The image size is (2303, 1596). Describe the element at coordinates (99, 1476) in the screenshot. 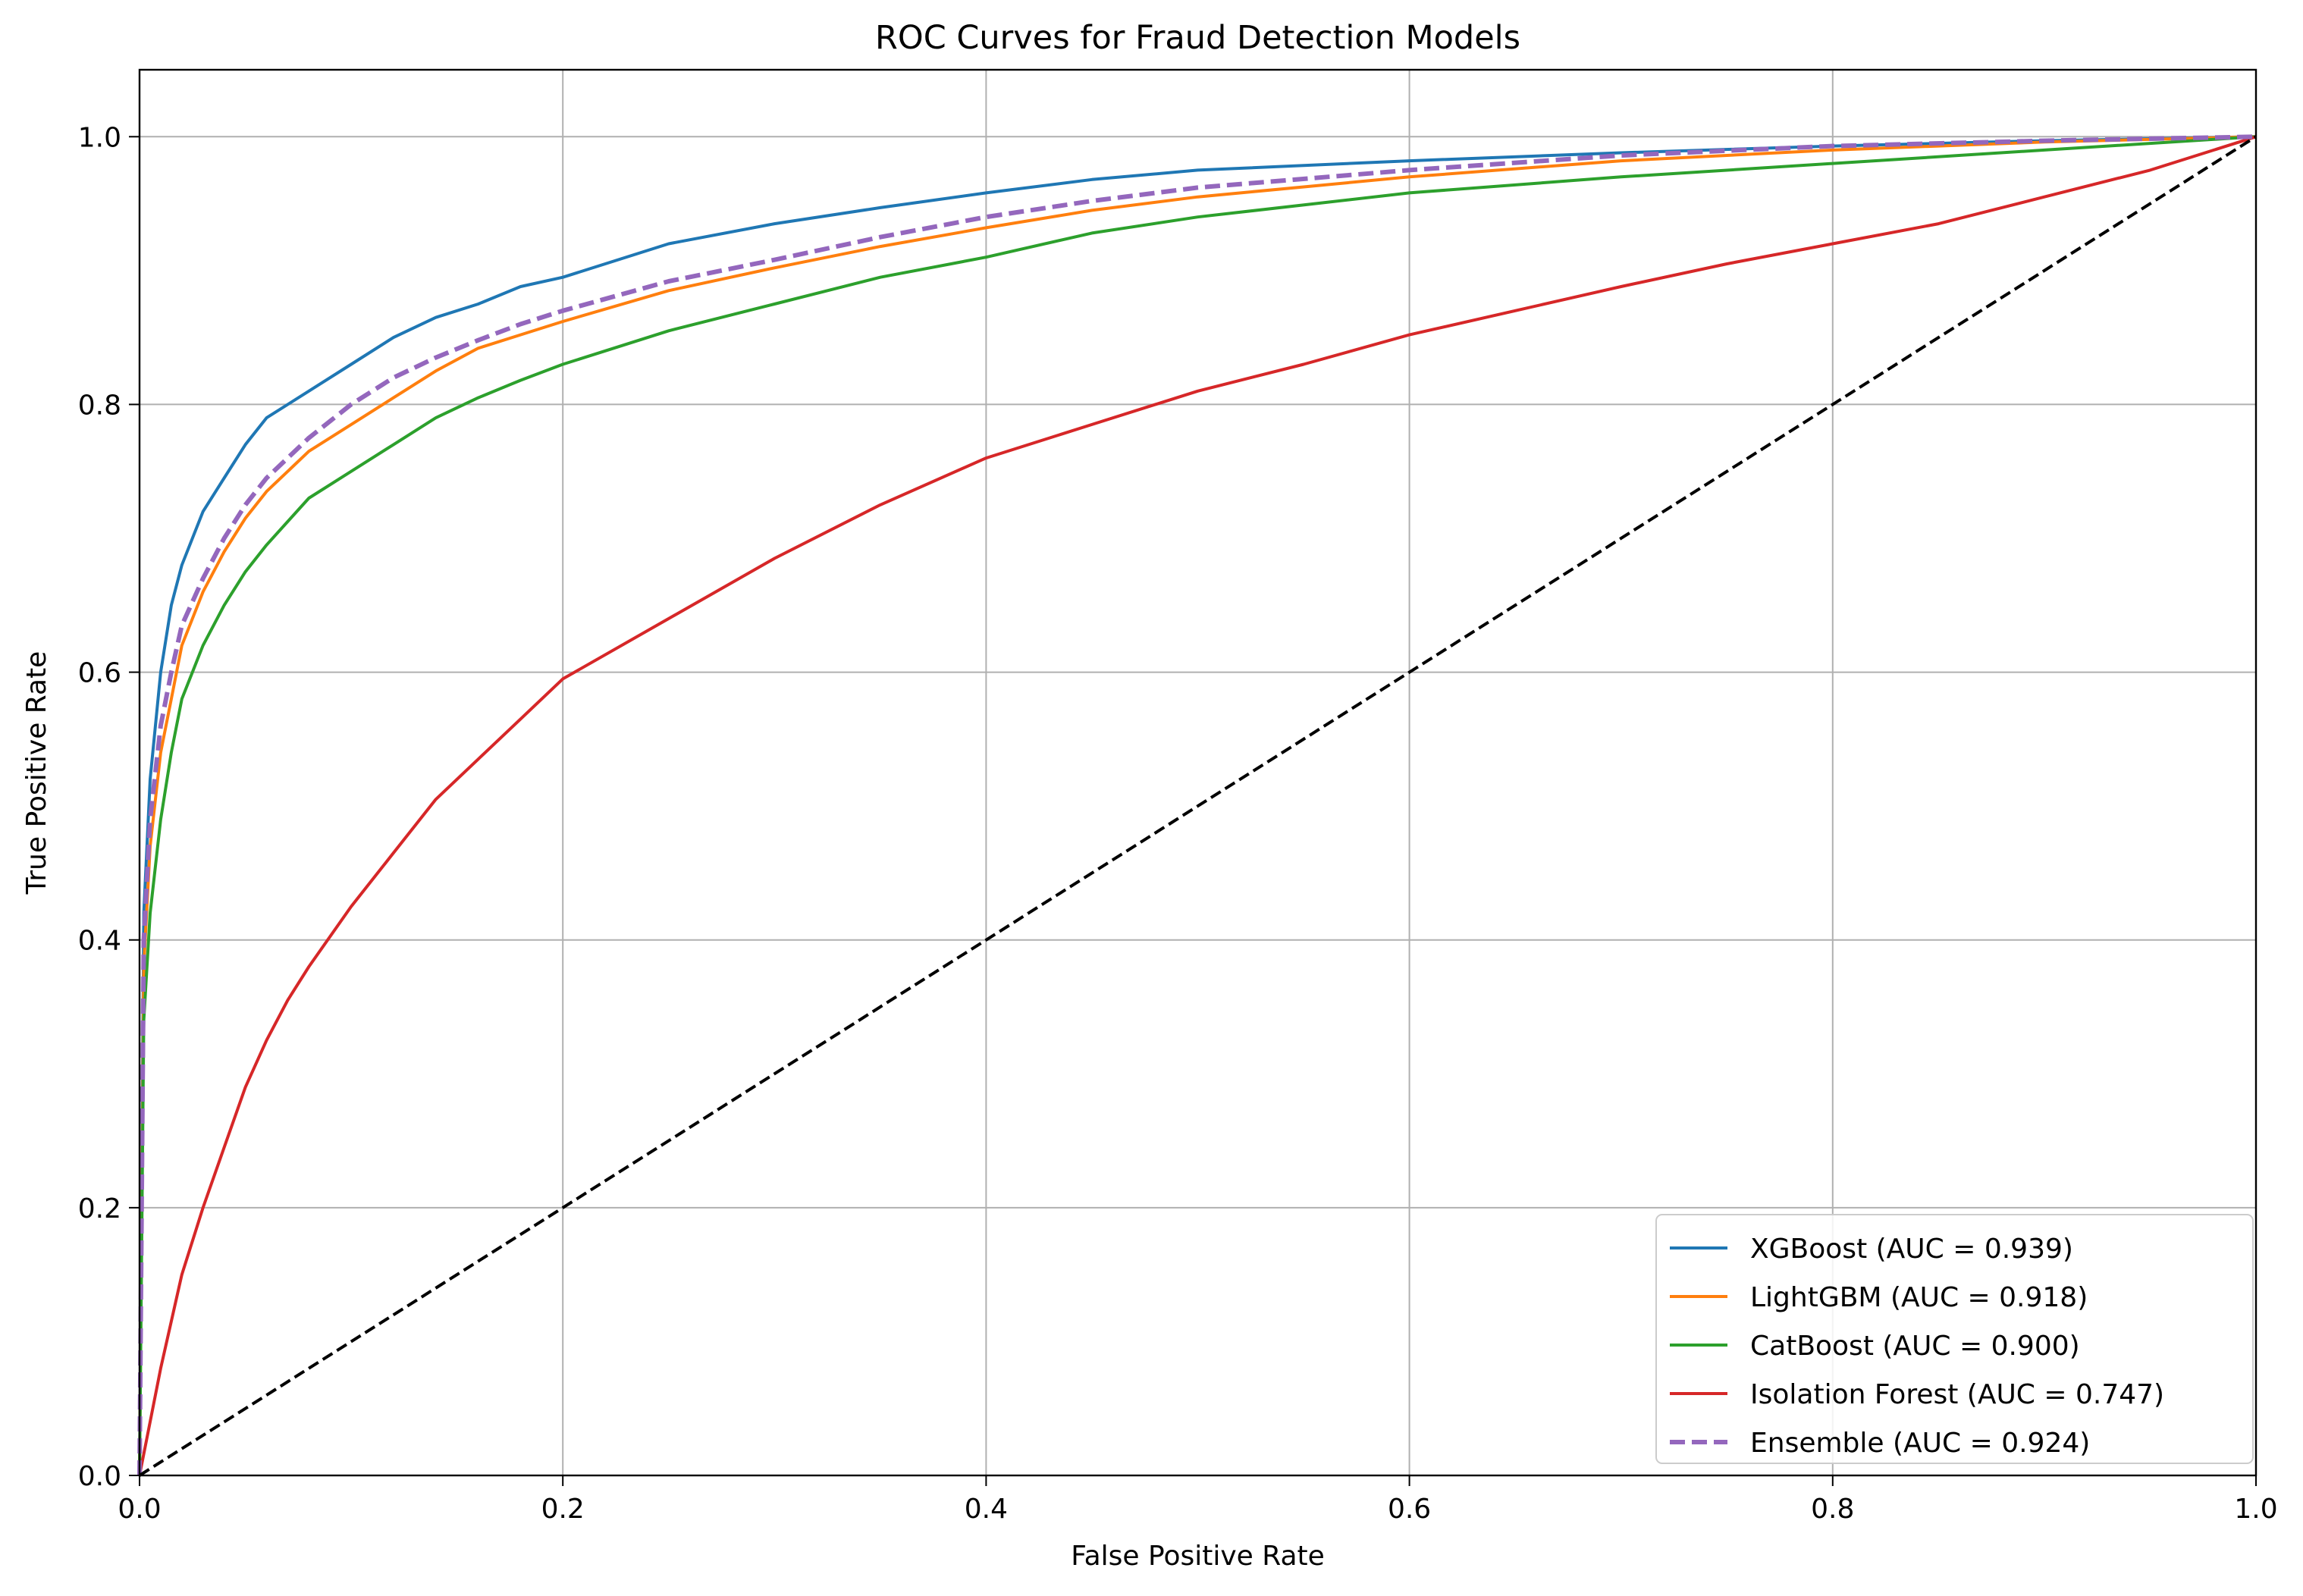

I see `y-tick-label: 0.0` at that location.